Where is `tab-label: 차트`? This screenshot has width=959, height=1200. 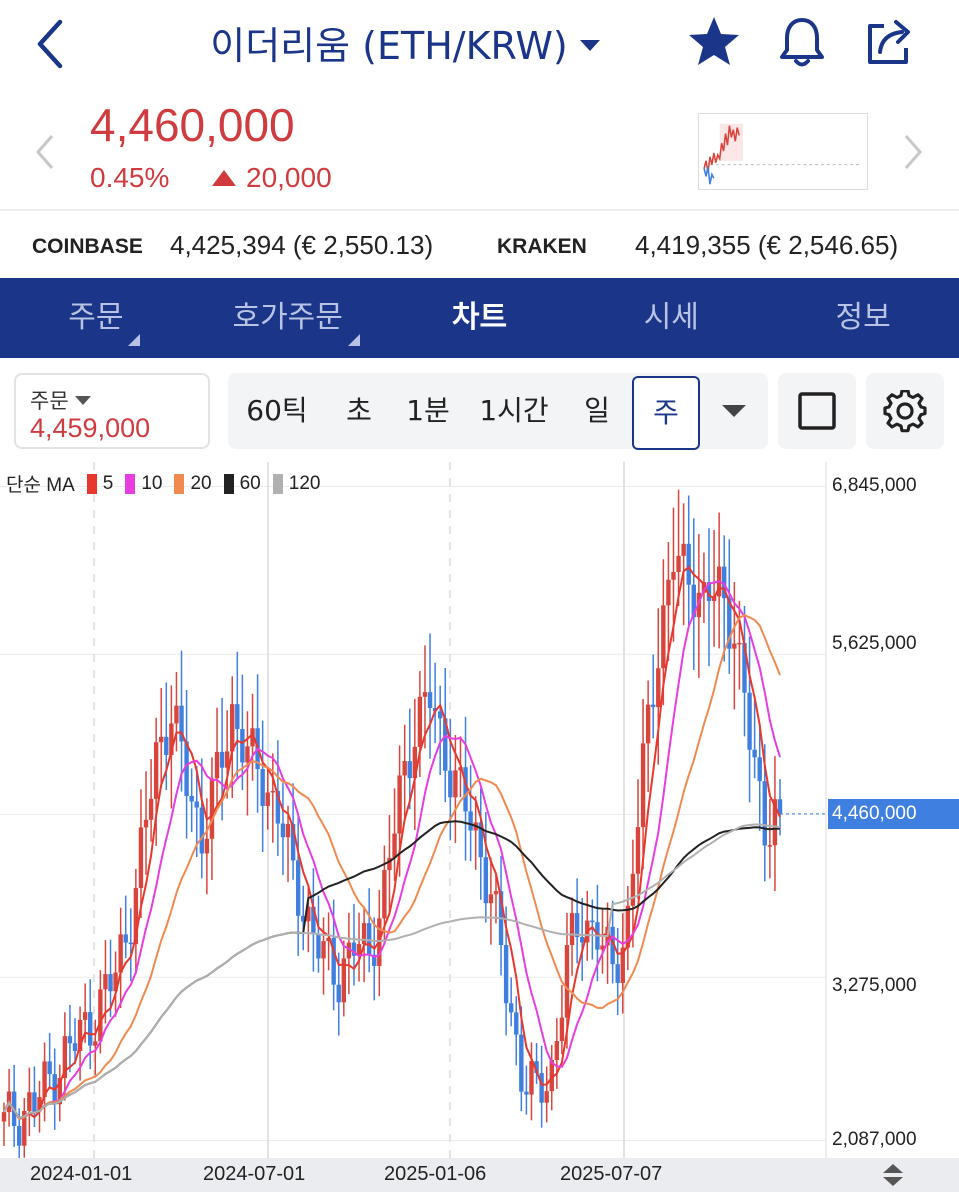 tab-label: 차트 is located at coordinates (479, 317).